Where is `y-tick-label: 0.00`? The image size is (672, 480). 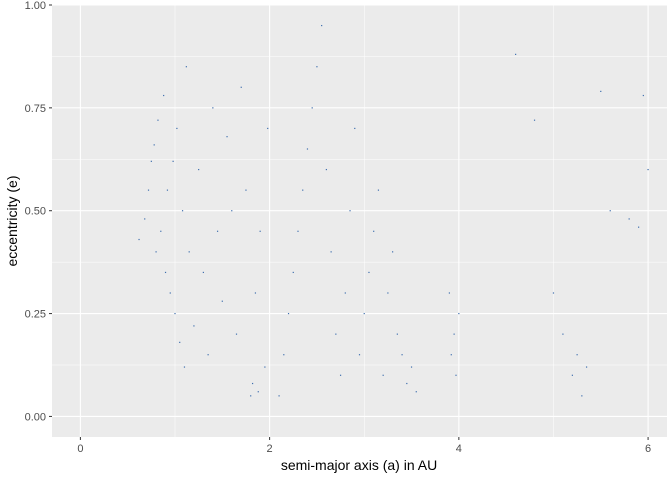 y-tick-label: 0.00 is located at coordinates (35, 417).